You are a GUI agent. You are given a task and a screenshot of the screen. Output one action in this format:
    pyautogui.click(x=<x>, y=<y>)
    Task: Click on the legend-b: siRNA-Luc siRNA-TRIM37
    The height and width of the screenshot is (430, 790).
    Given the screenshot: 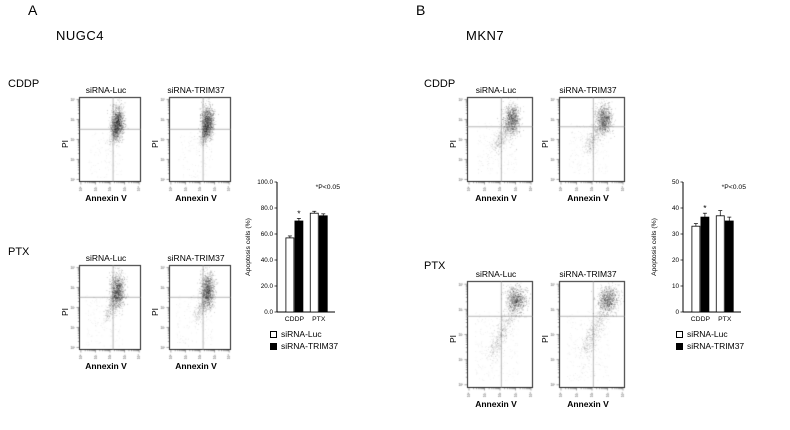 What is the action you would take?
    pyautogui.click(x=710, y=340)
    